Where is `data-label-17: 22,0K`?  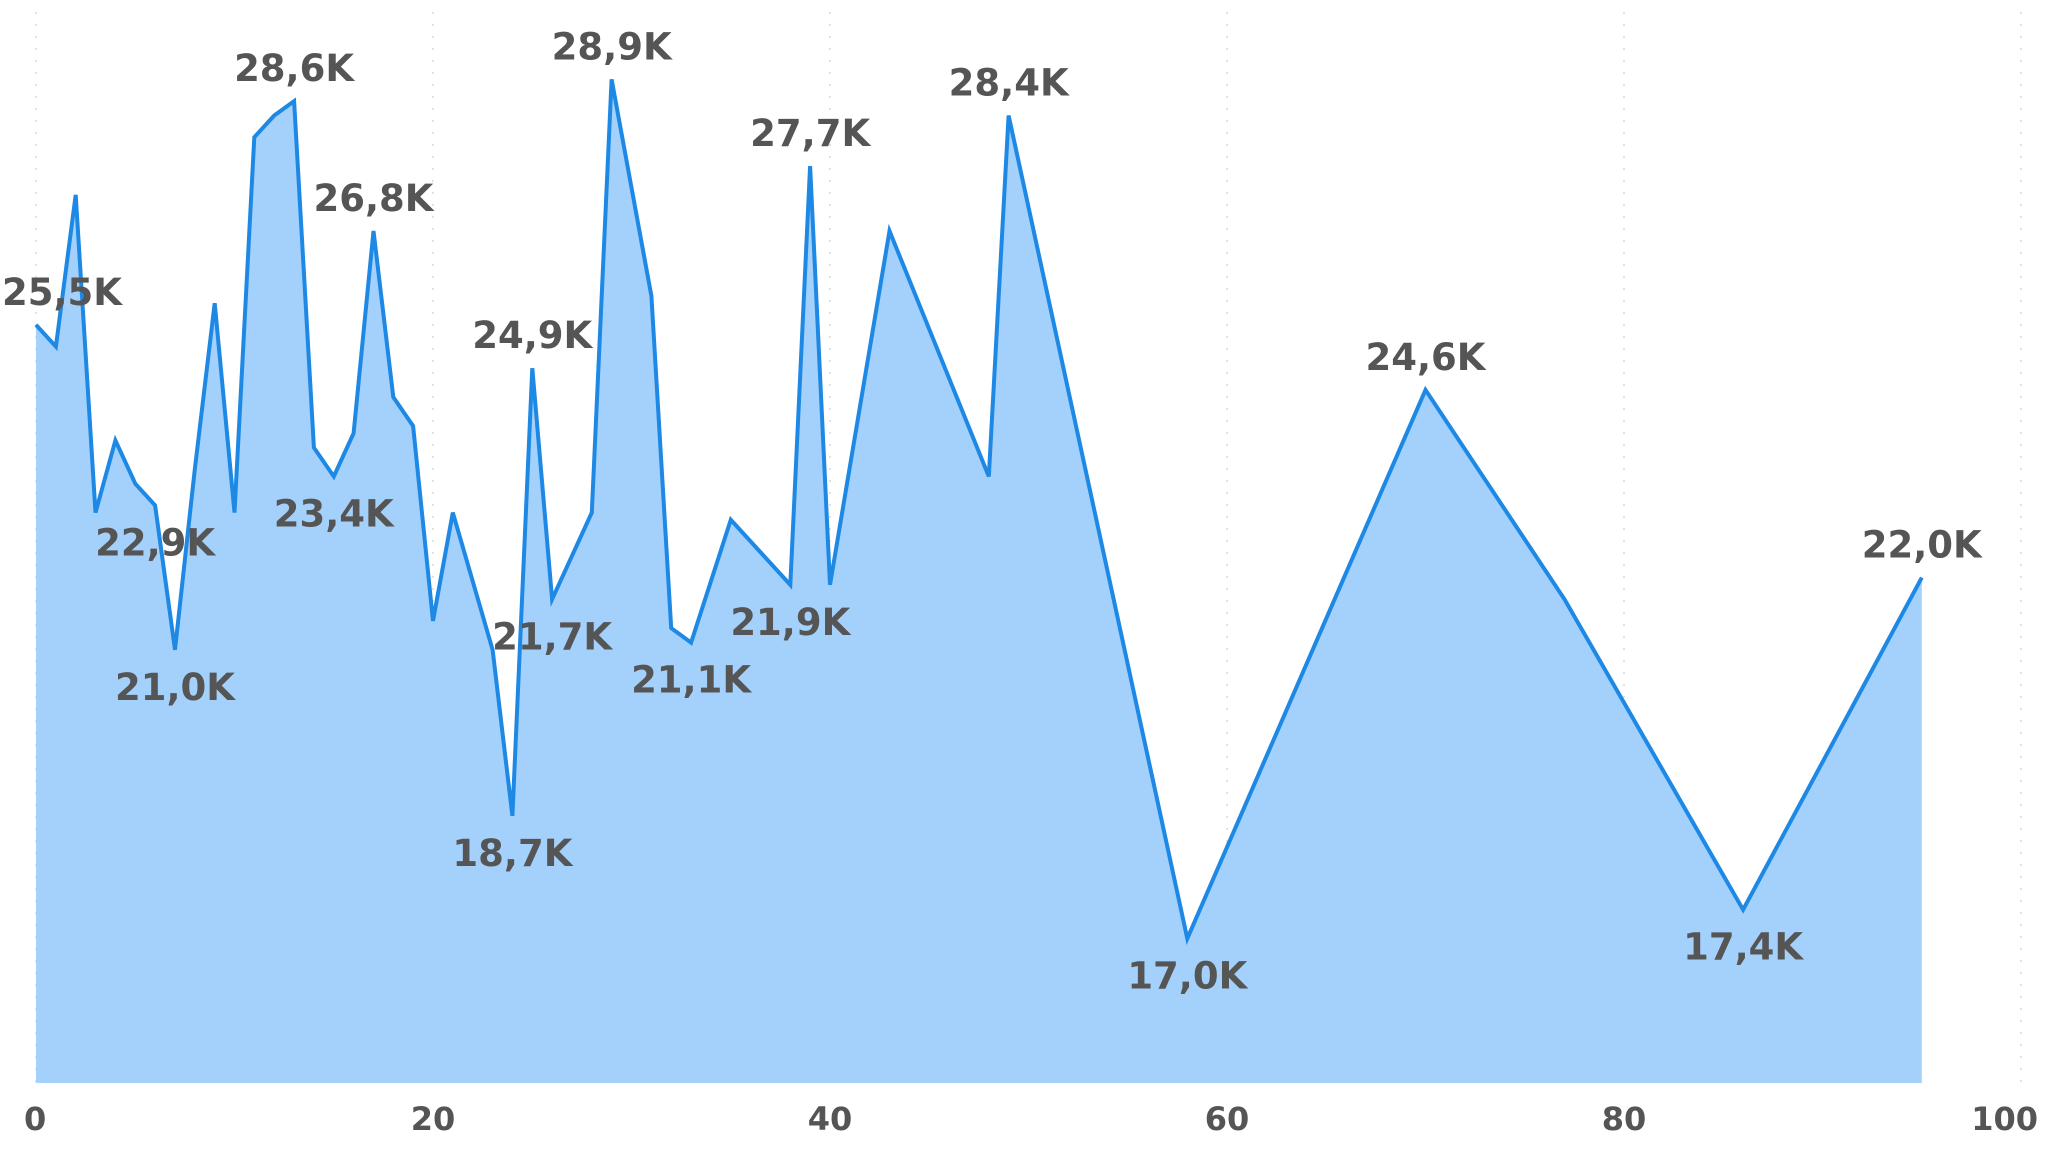
data-label-17: 22,0K is located at coordinates (1922, 545).